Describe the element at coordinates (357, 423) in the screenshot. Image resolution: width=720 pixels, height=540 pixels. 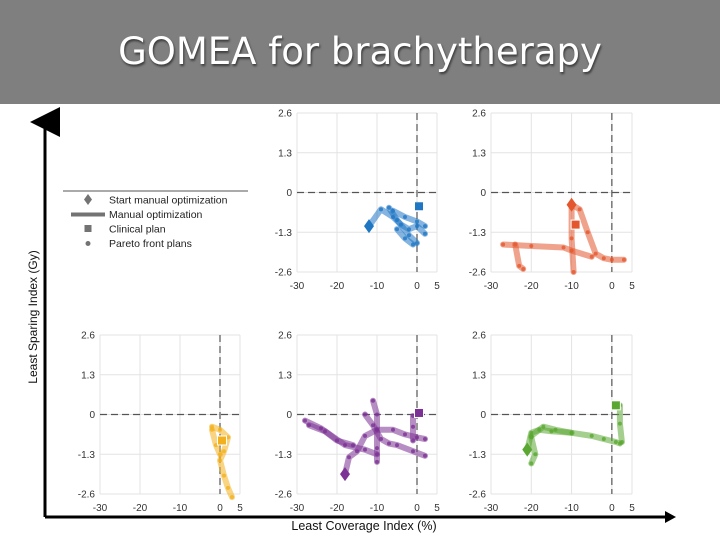
I see `panel-bottom-middle: 2.6 1.3 0 -1.3 -2.6 -30 -20 -10 0 5` at that location.